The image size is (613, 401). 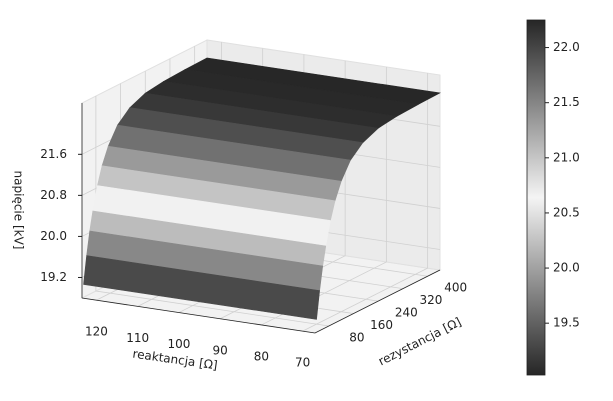 What do you see at coordinates (53, 195) in the screenshot?
I see `z-tick-label: 20.8` at bounding box center [53, 195].